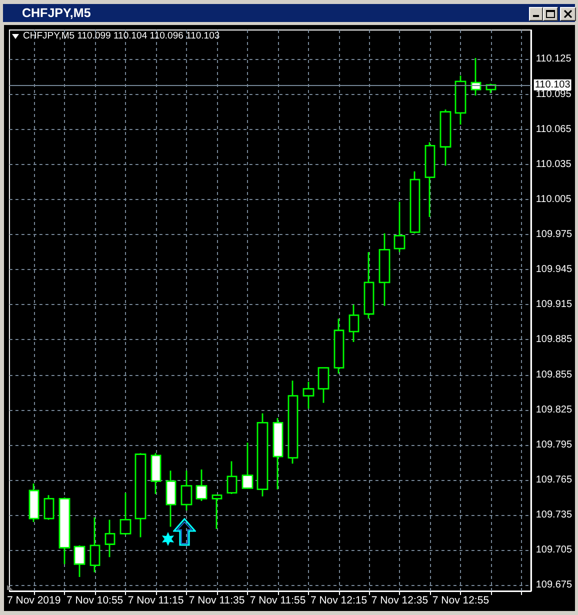  I want to click on y-tick-label: 110.125, so click(554, 59).